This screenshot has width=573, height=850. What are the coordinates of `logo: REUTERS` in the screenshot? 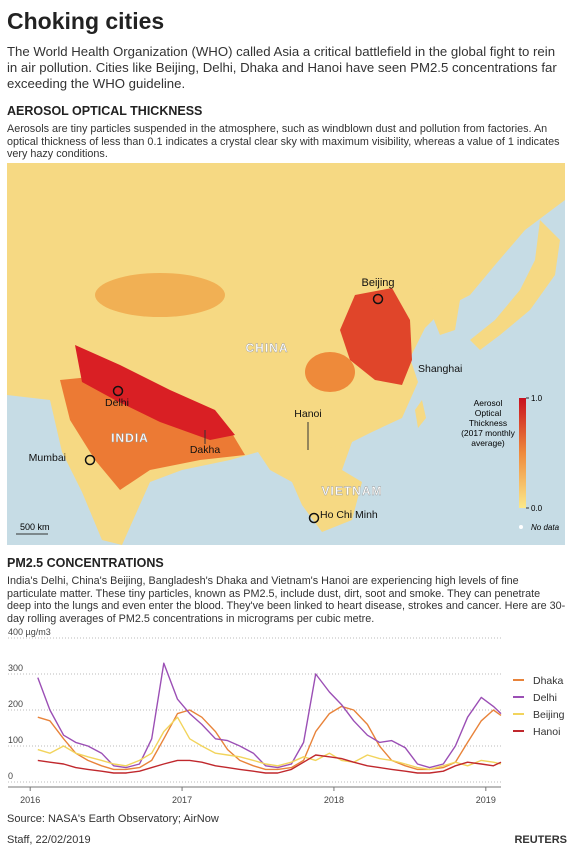 It's located at (540, 840).